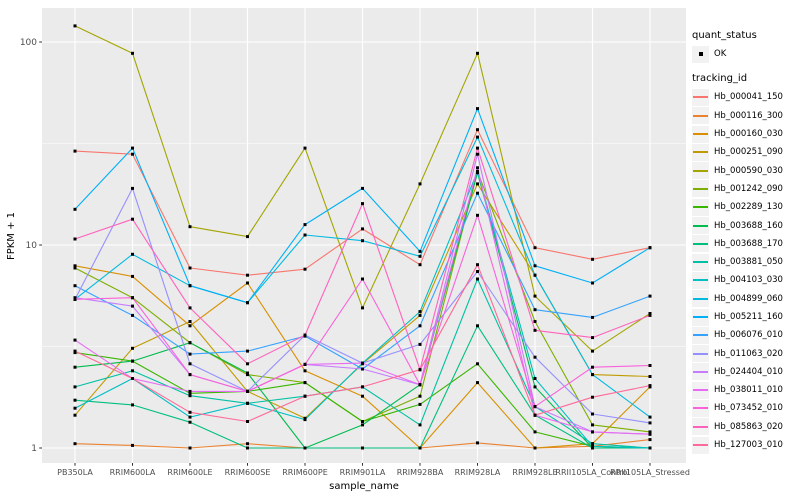 This screenshot has width=800, height=500. I want to click on legend-item-Hb_003688_170: Hb_003688_170, so click(745, 244).